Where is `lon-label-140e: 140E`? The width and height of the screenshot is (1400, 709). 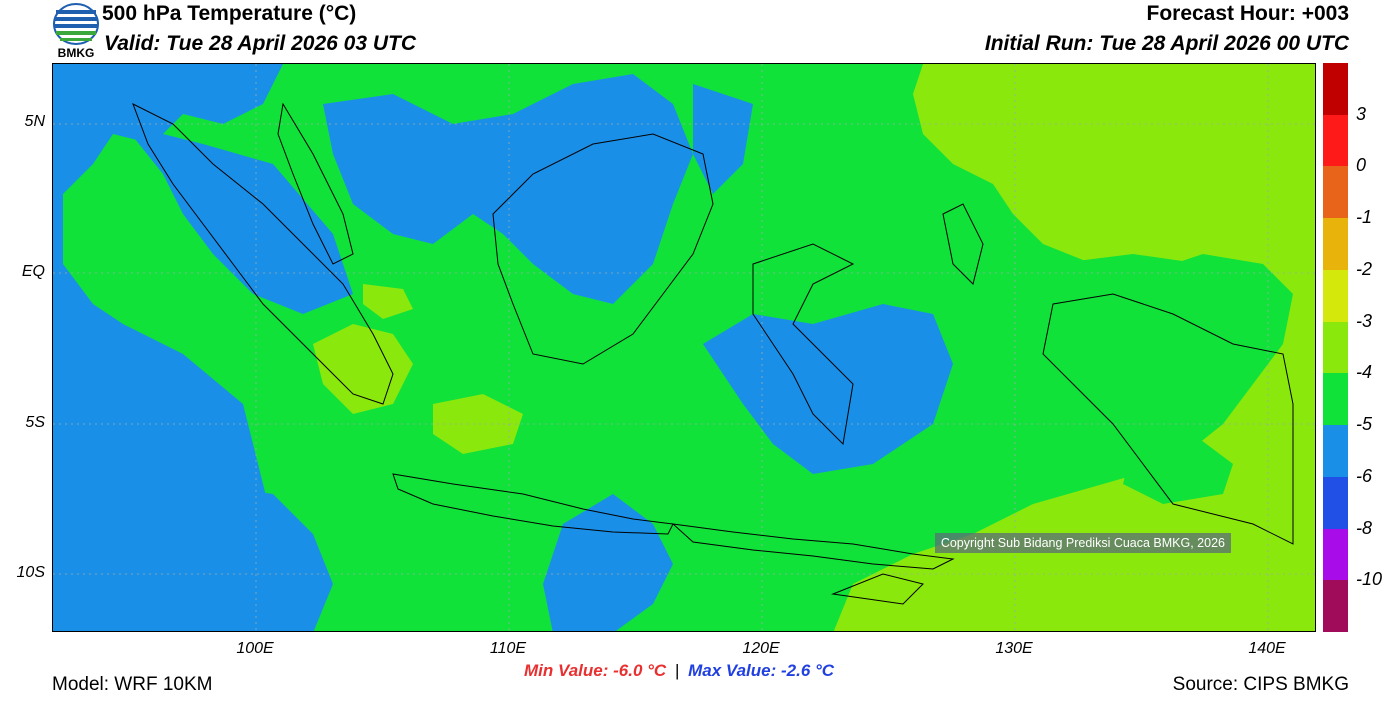
lon-label-140e: 140E is located at coordinates (1267, 648).